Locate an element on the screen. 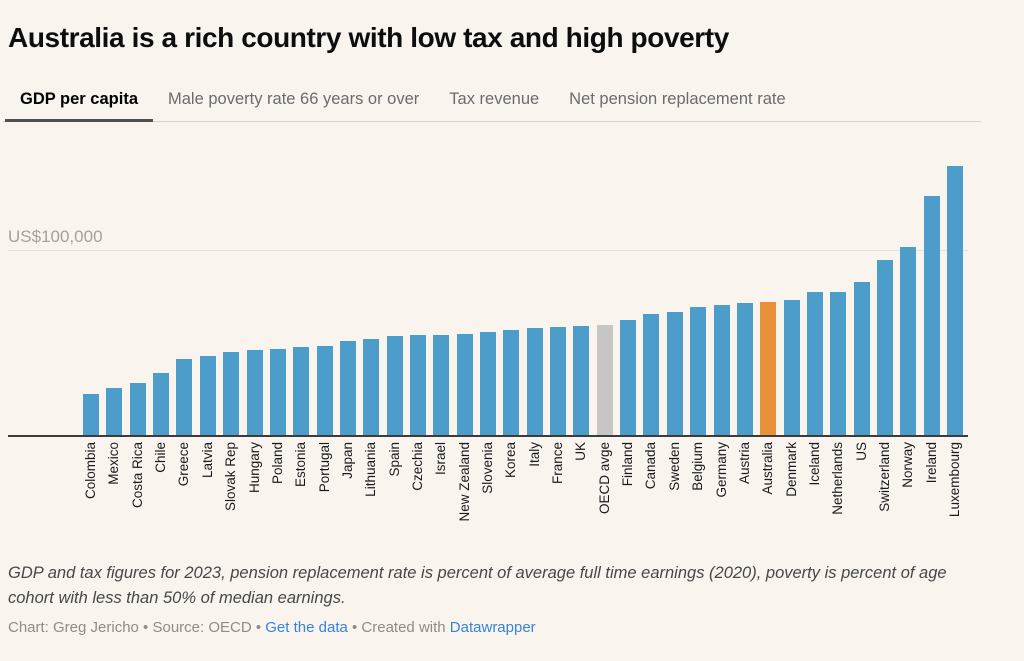 The width and height of the screenshot is (1024, 661). bar-denmark is located at coordinates (791, 367).